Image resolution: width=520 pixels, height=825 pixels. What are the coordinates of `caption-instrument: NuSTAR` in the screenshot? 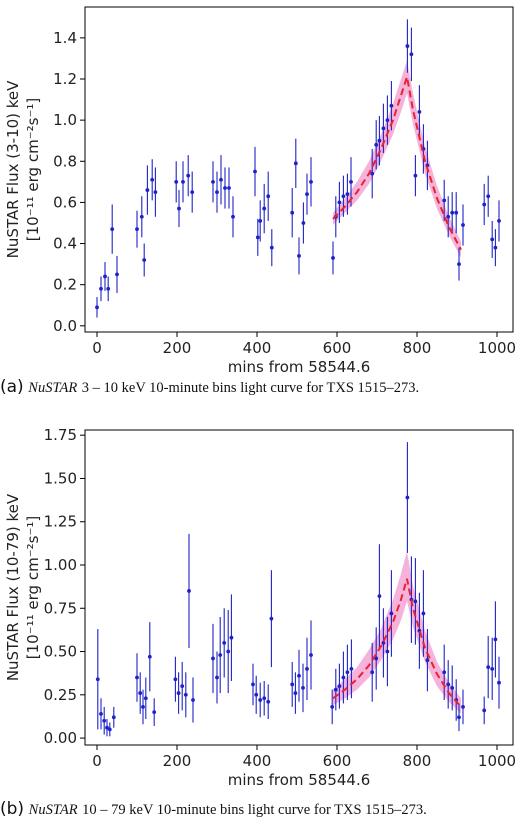 It's located at (53, 388).